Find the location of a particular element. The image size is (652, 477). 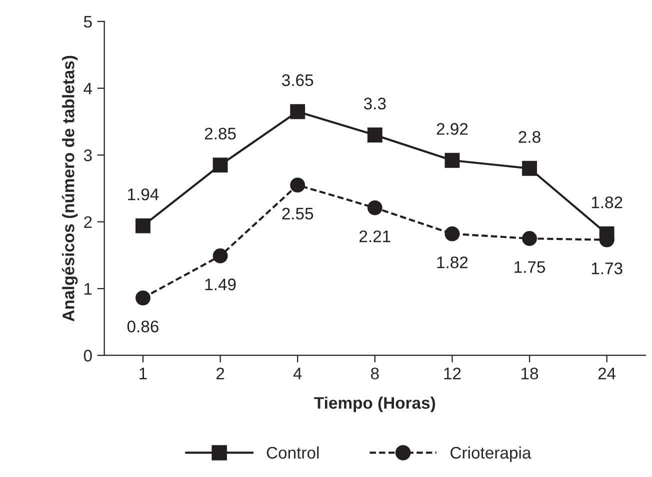

x-tick-label: 24 is located at coordinates (607, 374).